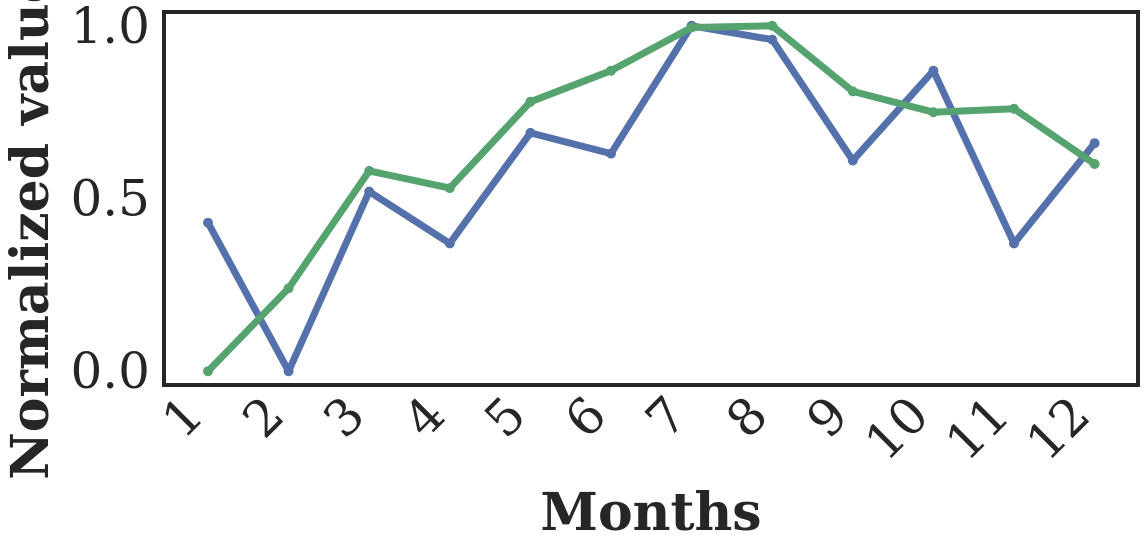 Image resolution: width=1148 pixels, height=550 pixels. What do you see at coordinates (425, 417) in the screenshot?
I see `x-tick-label: 4` at bounding box center [425, 417].